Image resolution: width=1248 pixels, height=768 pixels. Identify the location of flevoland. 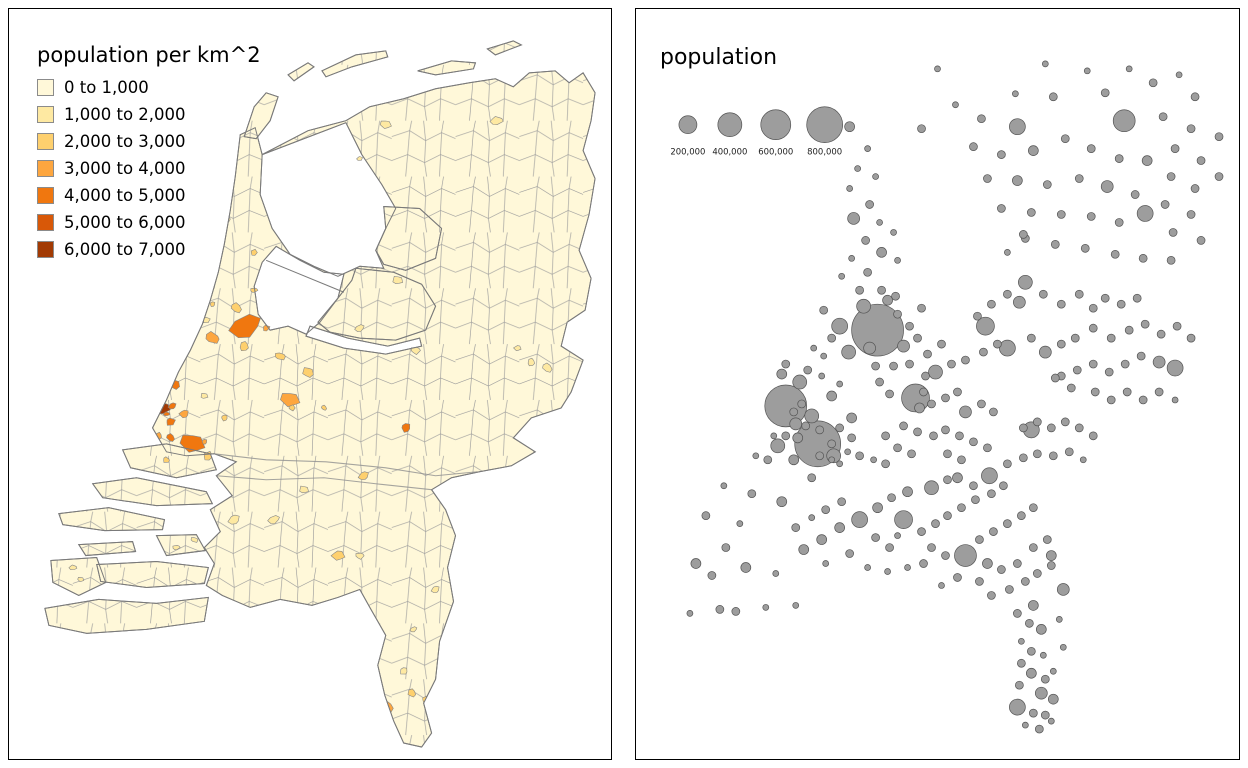
(377, 304).